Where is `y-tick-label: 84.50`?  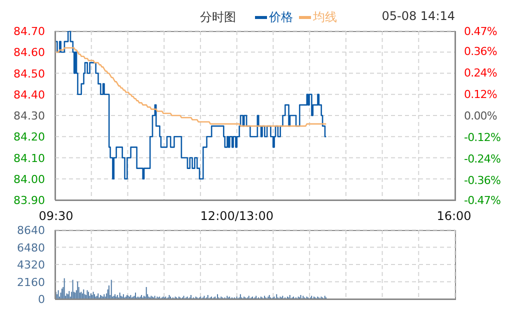
y-tick-label: 84.50 is located at coordinates (29, 73).